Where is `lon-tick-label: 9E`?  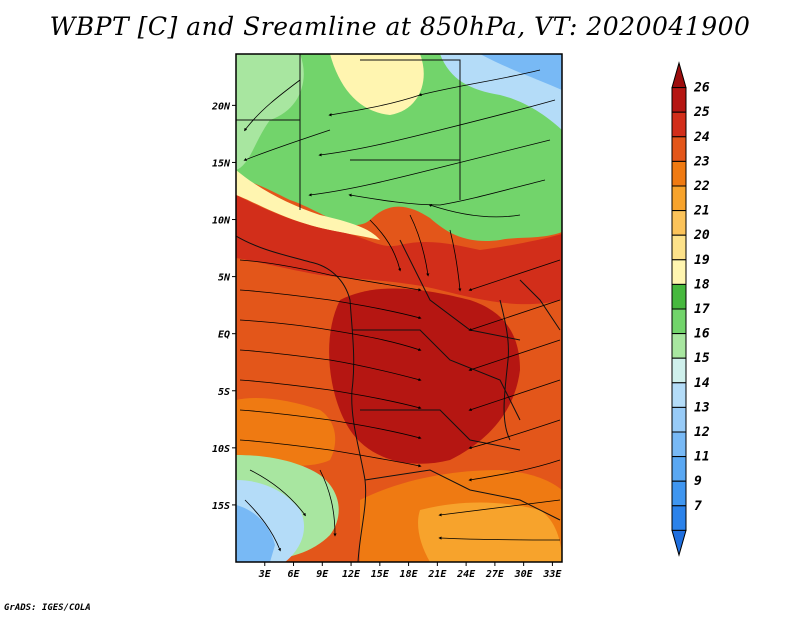
lon-tick-label: 9E is located at coordinates (322, 574).